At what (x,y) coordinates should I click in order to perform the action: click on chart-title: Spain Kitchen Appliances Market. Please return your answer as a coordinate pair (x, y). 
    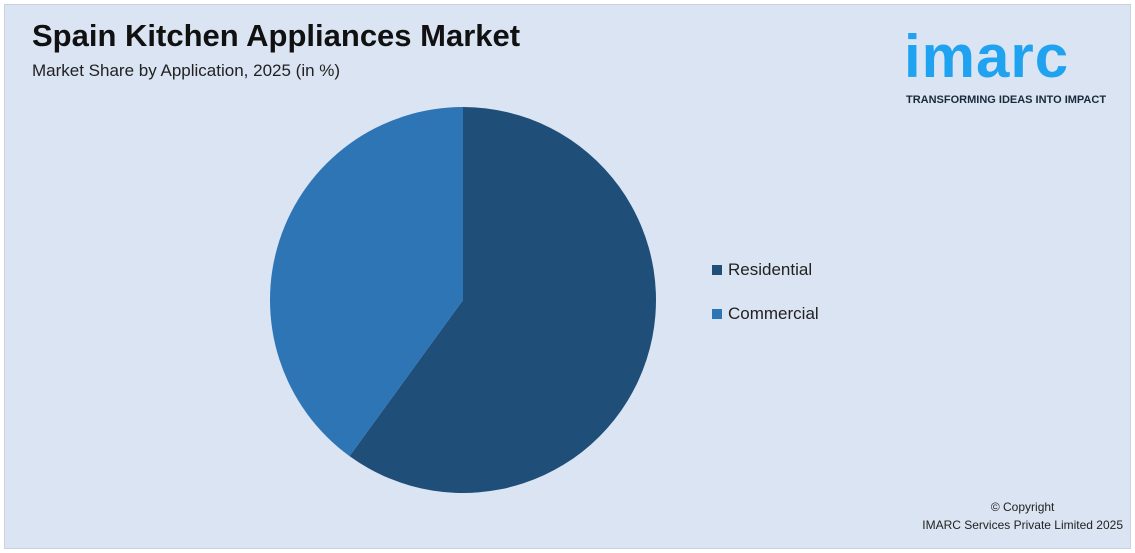
    Looking at the image, I should click on (276, 35).